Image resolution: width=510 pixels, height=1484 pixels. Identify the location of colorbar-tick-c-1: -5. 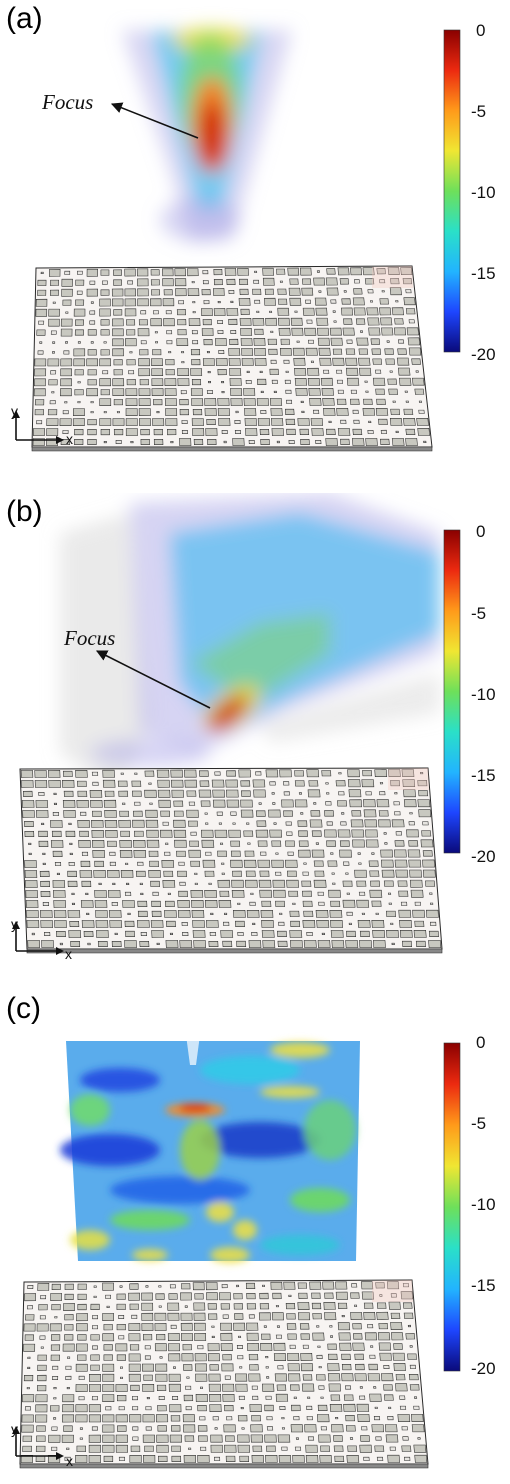
(479, 1123).